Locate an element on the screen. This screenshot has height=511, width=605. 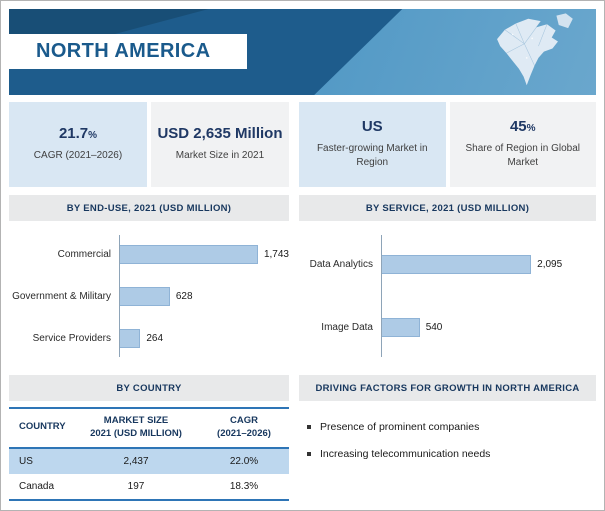
table-row-us: US 2,437 22.0% is located at coordinates (149, 461).